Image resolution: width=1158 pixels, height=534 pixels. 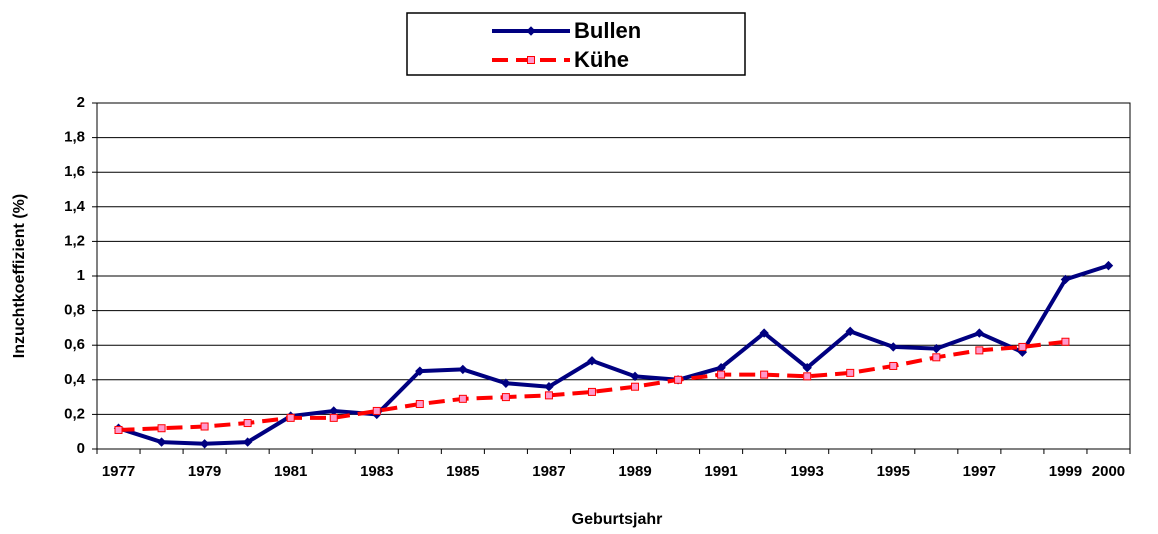 I want to click on y-tick-label: 0,8, so click(x=74, y=310).